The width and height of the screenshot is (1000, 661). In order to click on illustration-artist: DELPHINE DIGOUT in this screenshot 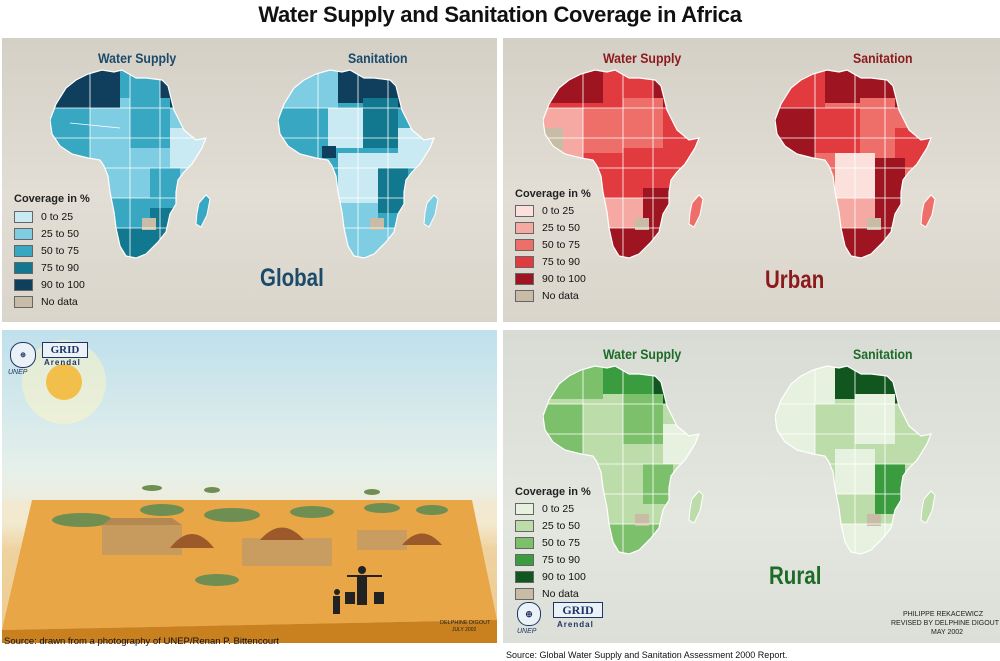, I will do `click(465, 623)`.